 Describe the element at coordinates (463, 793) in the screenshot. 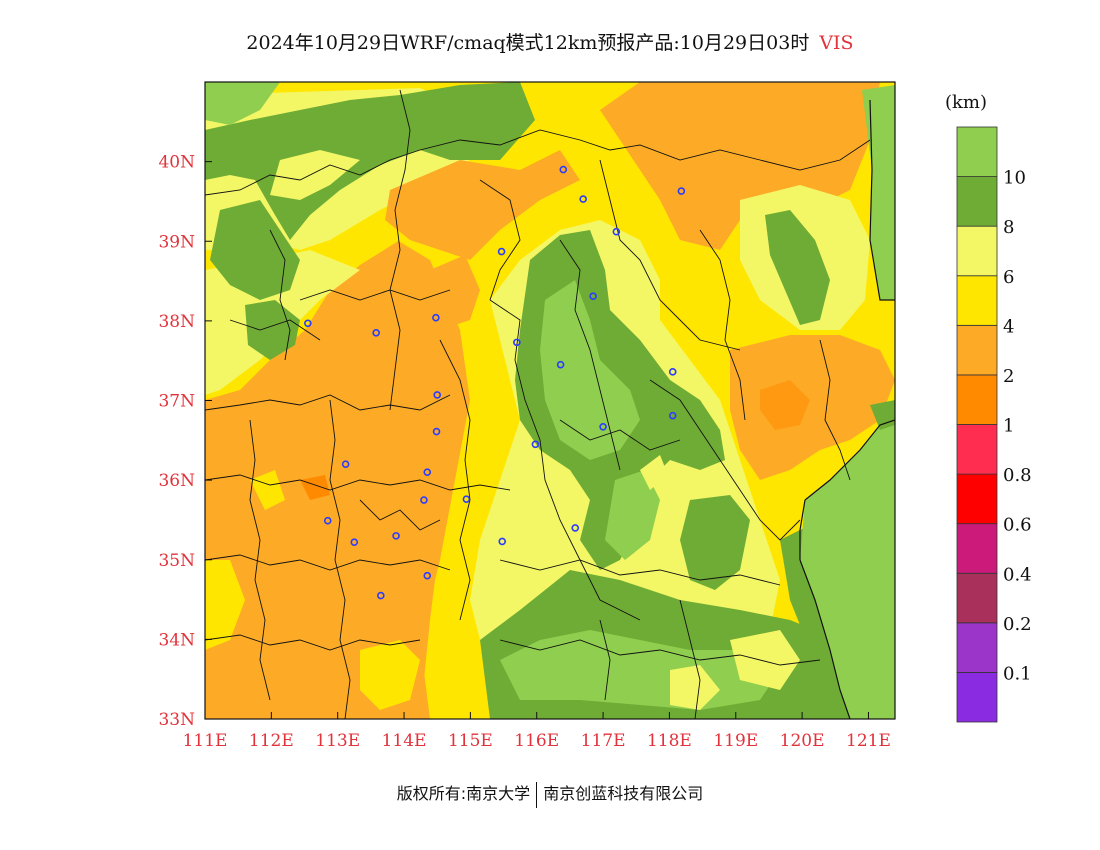

I see `footer-left: 版权所有:南京大学` at that location.